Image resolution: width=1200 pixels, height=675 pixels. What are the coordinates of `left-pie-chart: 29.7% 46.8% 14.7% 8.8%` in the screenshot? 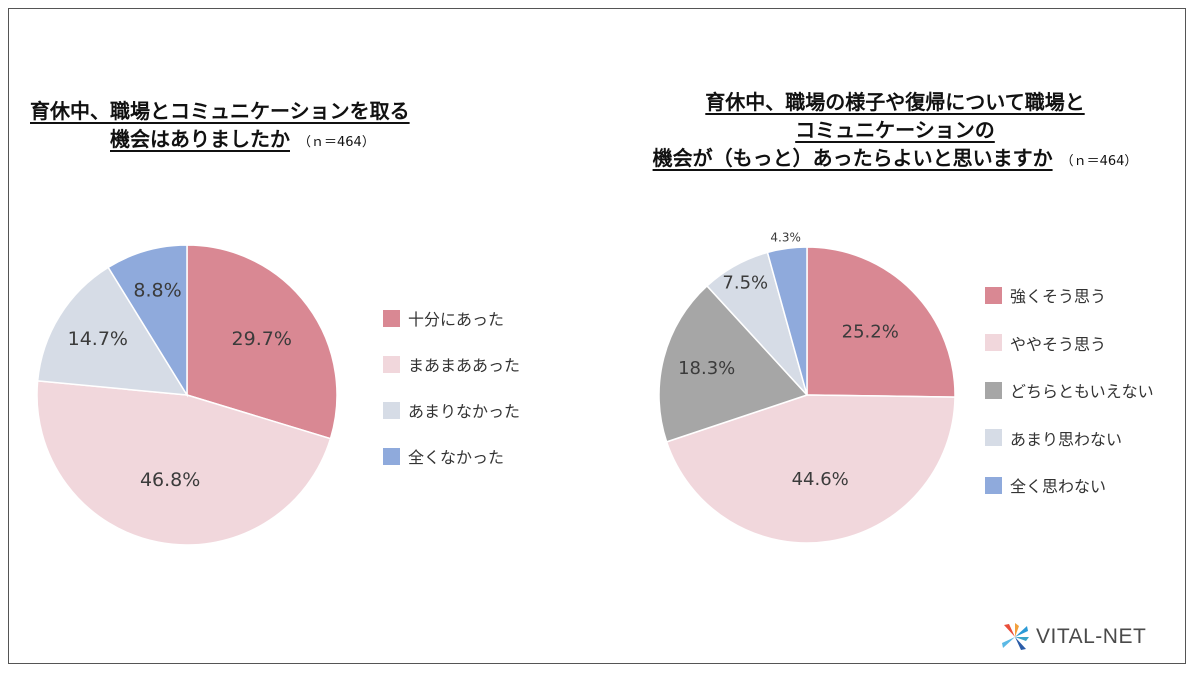 It's located at (187, 395).